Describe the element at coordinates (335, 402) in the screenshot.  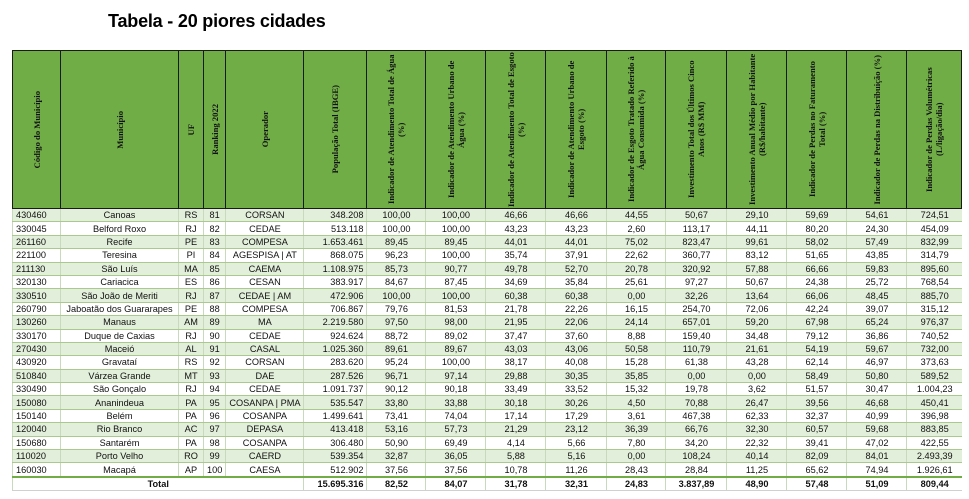
I see `table-cell: 535.547` at that location.